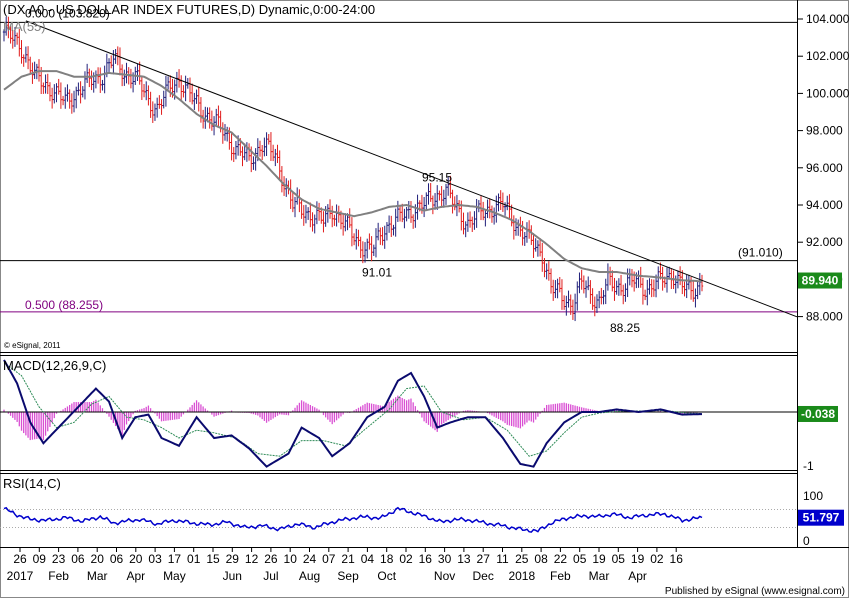 Image resolution: width=849 pixels, height=598 pixels. What do you see at coordinates (67, 13) in the screenshot?
I see `fib-level-0-label: 0.000 (103.820)` at bounding box center [67, 13].